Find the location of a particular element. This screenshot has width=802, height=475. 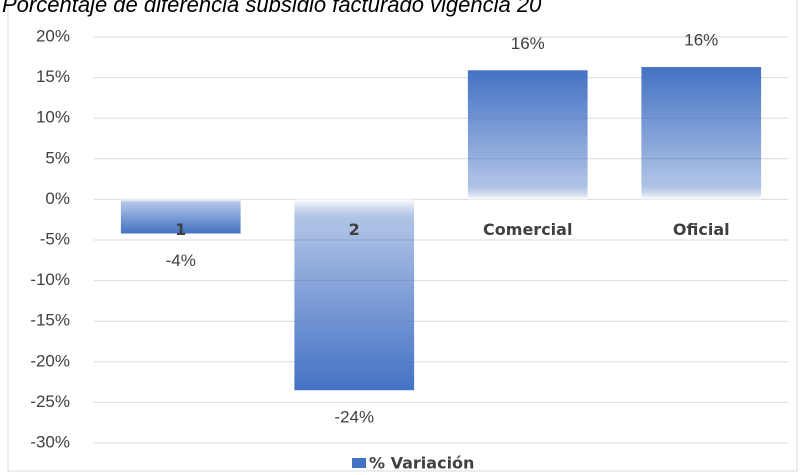

y-tick-label: 10% is located at coordinates (53, 117).